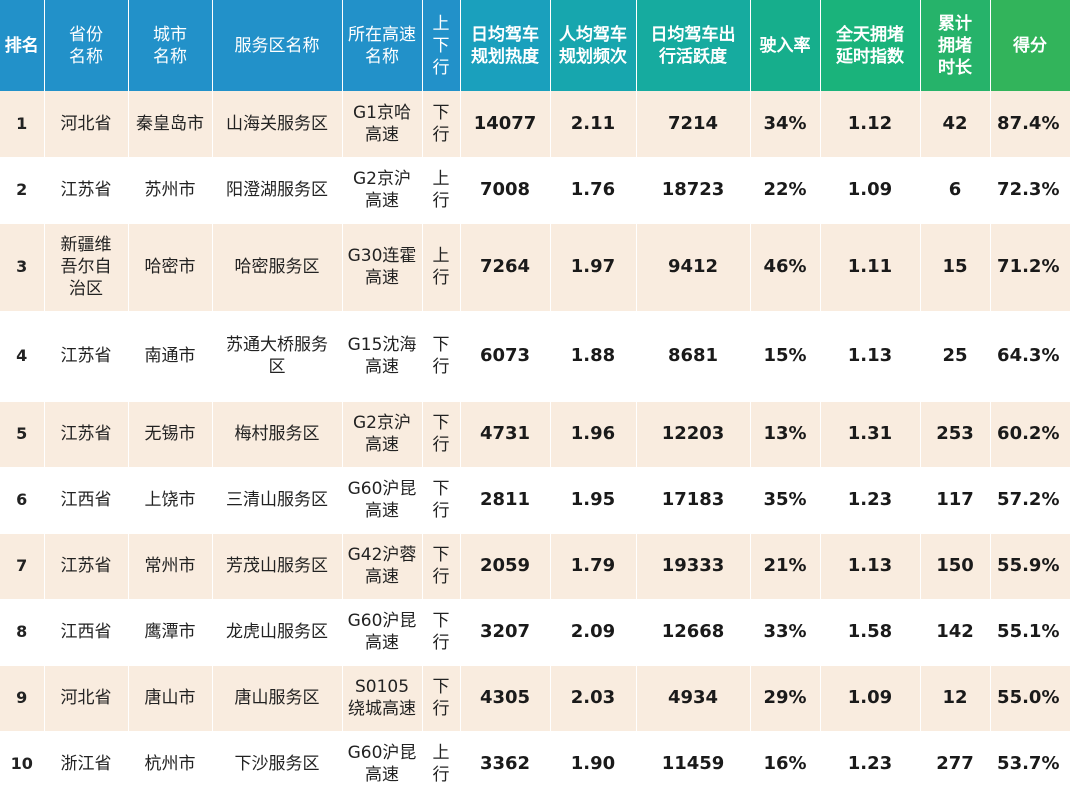  What do you see at coordinates (785, 434) in the screenshot?
I see `entry-rate-cell: 13%` at bounding box center [785, 434].